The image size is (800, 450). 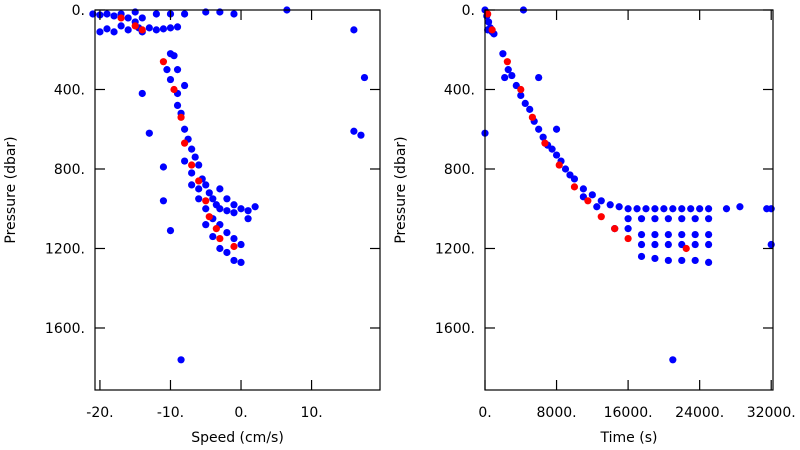 I want to click on x-tick-label: 32000., so click(x=771, y=413).